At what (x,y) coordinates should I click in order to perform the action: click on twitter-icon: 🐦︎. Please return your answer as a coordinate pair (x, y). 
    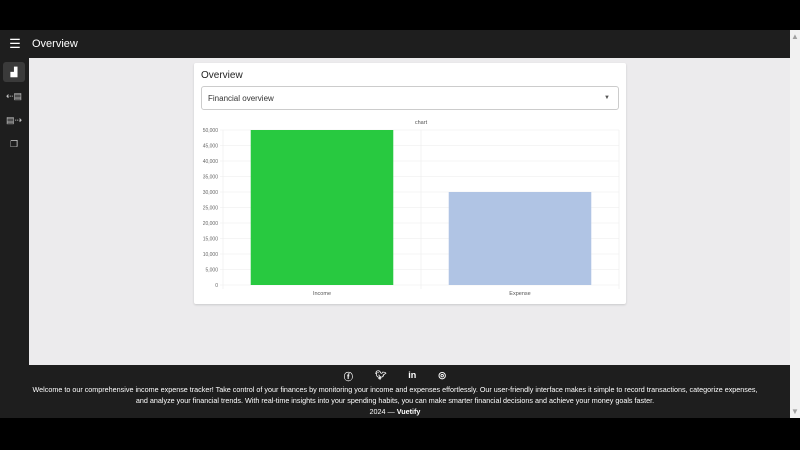
    Looking at the image, I should click on (380, 375).